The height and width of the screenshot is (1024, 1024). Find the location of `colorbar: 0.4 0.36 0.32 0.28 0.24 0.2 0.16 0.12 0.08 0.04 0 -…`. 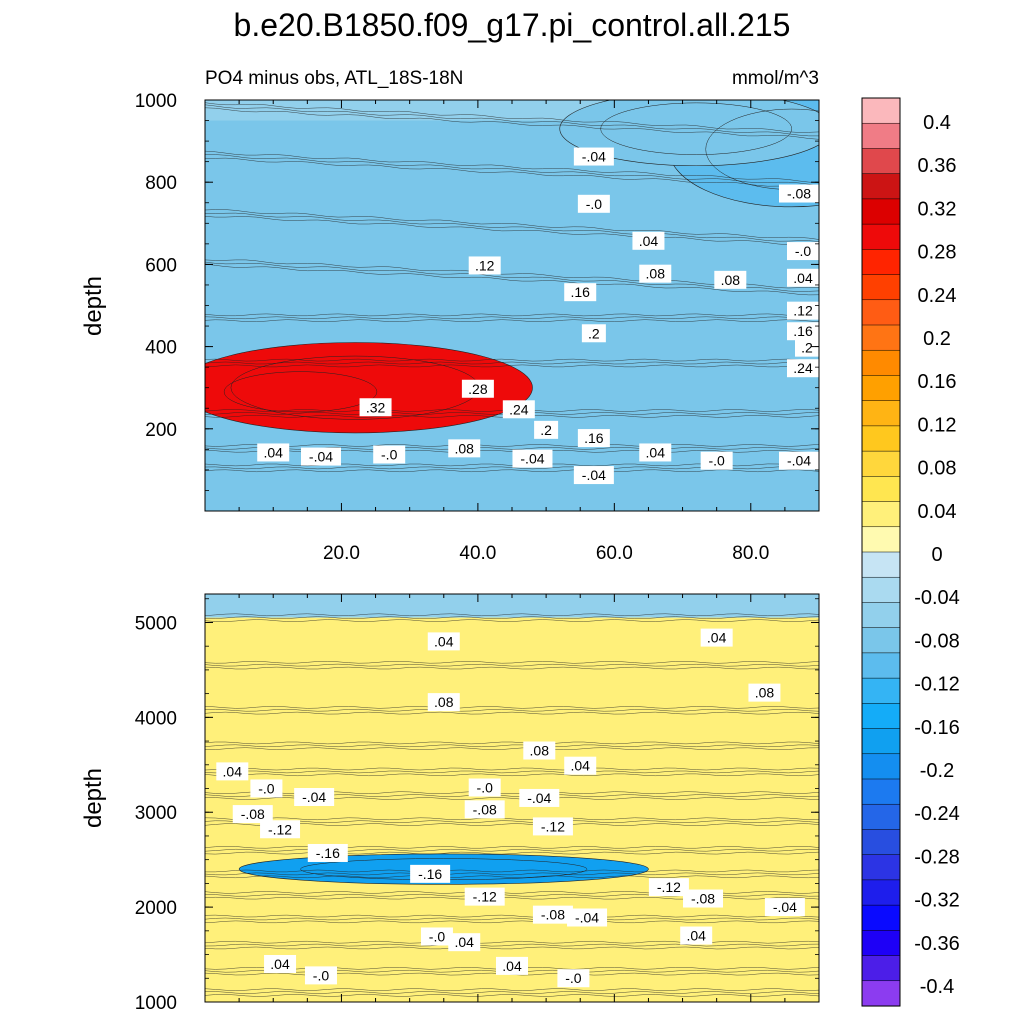

colorbar: 0.4 0.36 0.32 0.28 0.24 0.2 0.16 0.12 0.08 0.04 0 -… is located at coordinates (910, 552).